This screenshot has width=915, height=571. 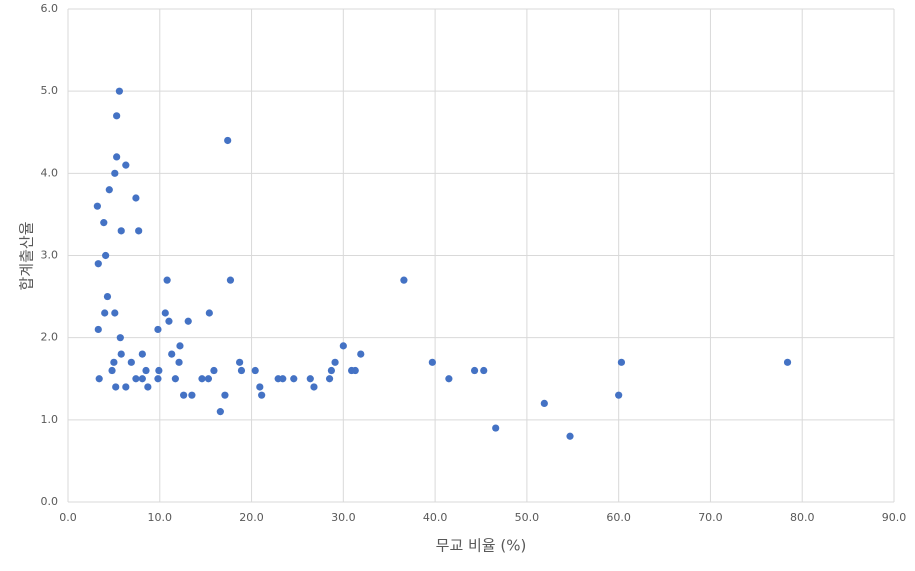 What do you see at coordinates (50, 255) in the screenshot?
I see `y-tick-label: 3.0` at bounding box center [50, 255].